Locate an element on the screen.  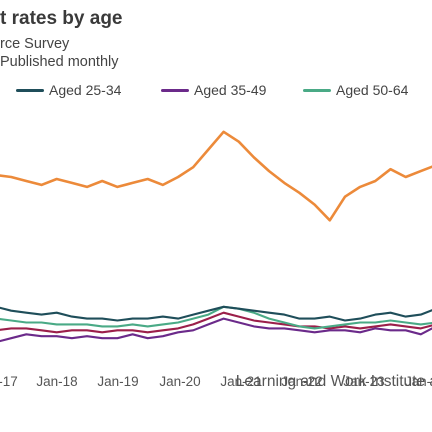
x-tick-label: Jan- is located at coordinates (418, 381).